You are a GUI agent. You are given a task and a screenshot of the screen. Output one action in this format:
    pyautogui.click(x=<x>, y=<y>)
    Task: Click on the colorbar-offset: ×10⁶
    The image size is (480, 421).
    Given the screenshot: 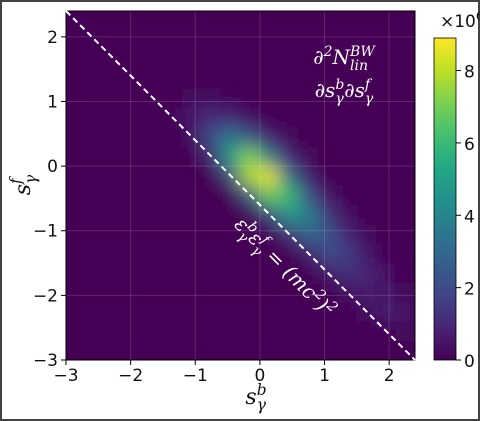 What is the action you would take?
    pyautogui.click(x=460, y=20)
    